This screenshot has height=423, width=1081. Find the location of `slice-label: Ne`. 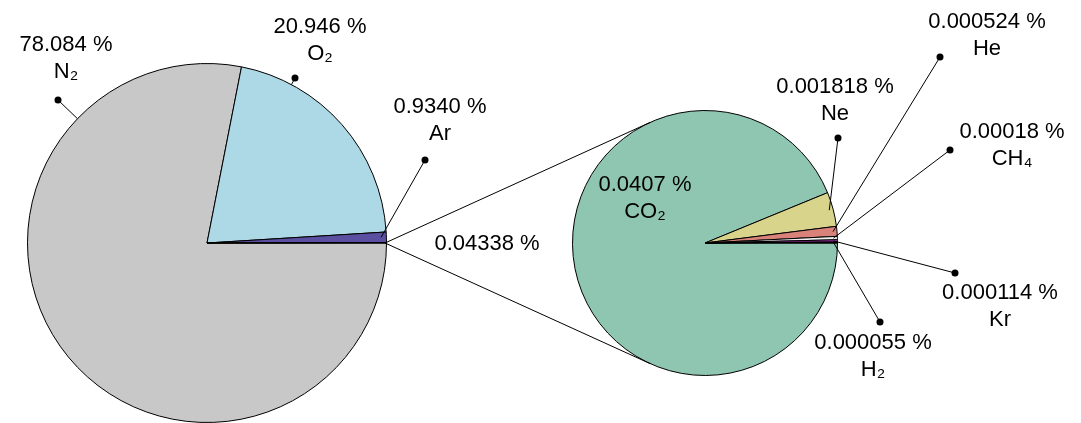

slice-label: Ne is located at coordinates (835, 113).